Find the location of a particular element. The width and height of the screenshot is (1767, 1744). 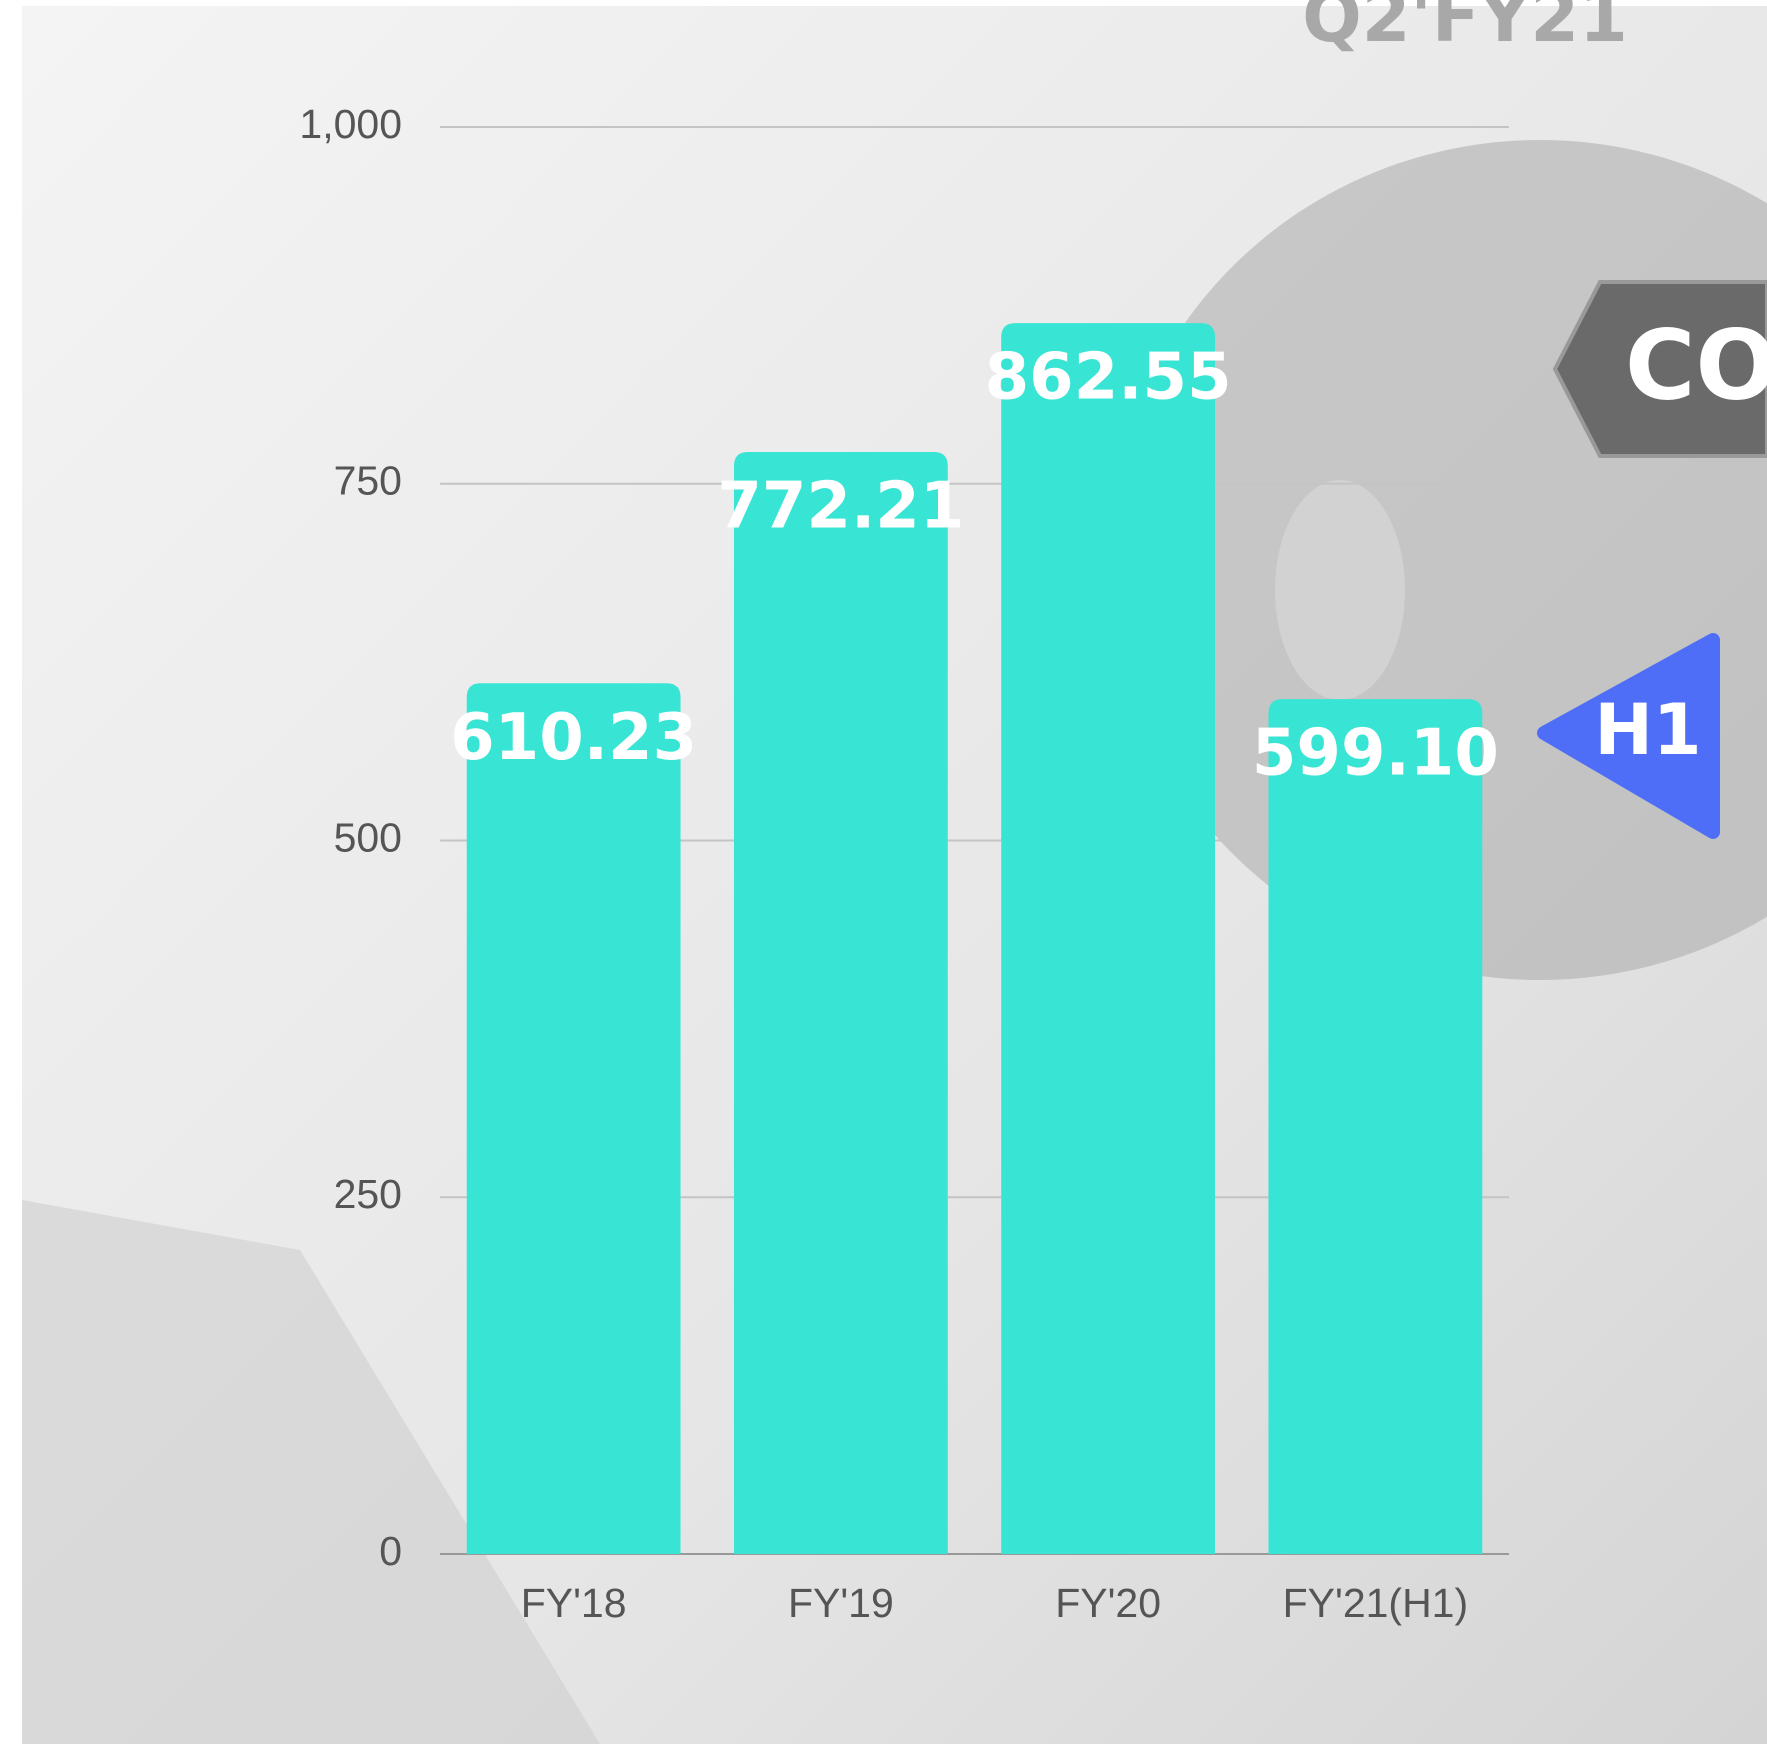

background-ear is located at coordinates (1340, 590).